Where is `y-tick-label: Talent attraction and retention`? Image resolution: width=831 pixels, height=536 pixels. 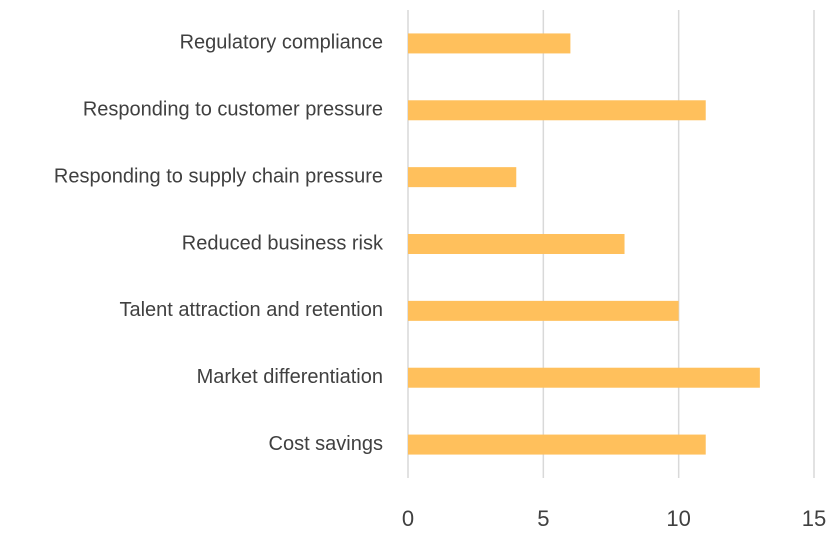
y-tick-label: Talent attraction and retention is located at coordinates (251, 310).